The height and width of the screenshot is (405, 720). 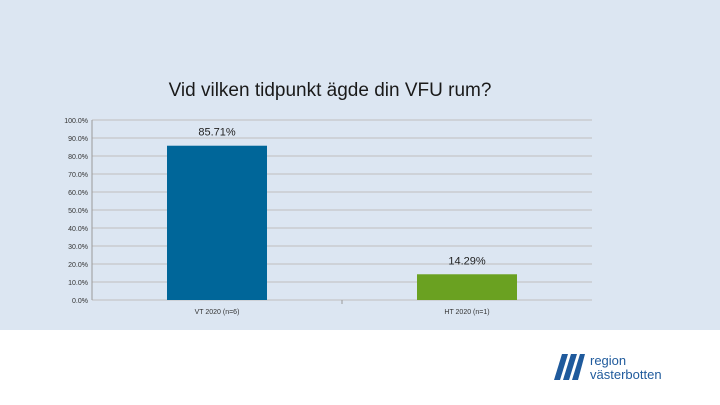 What do you see at coordinates (78, 193) in the screenshot?
I see `y-tick-label: 60.0%` at bounding box center [78, 193].